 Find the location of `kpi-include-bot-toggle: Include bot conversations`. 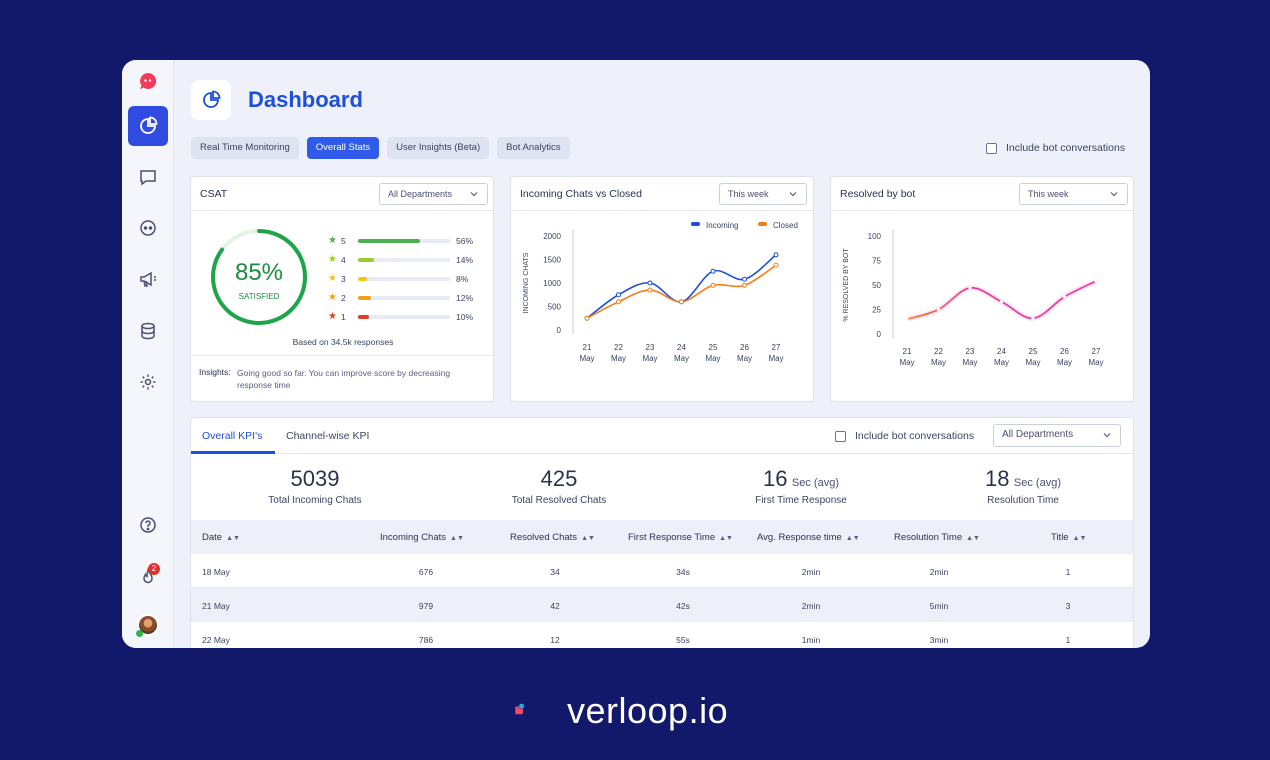

kpi-include-bot-toggle: Include bot conversations is located at coordinates (904, 436).